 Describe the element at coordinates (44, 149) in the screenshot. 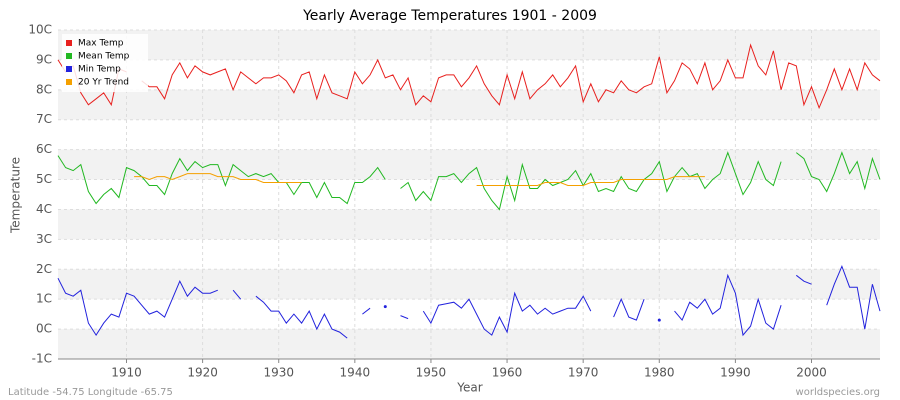

I see `y-tick-label: 6C` at that location.